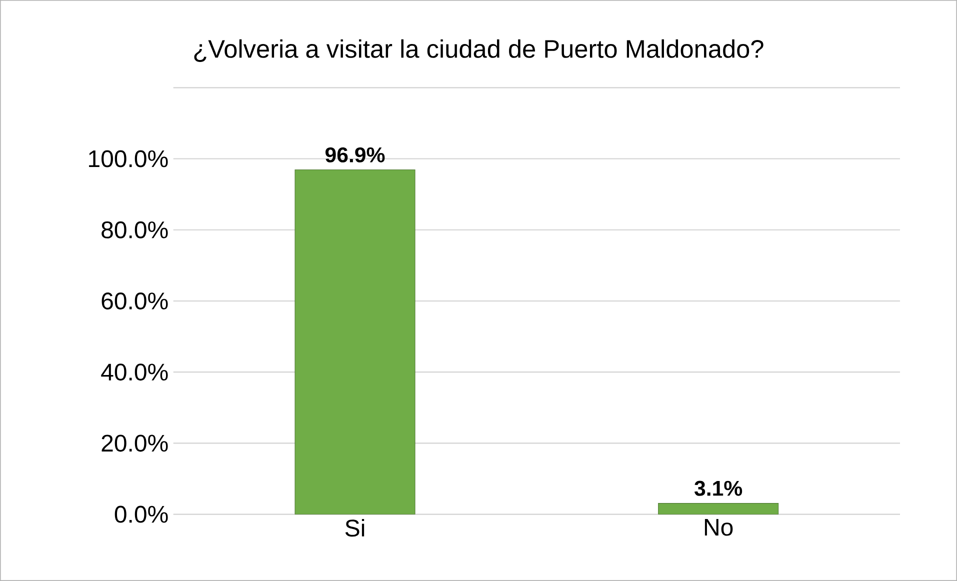 The width and height of the screenshot is (957, 581). Describe the element at coordinates (354, 528) in the screenshot. I see `x-tick-label: Si` at that location.